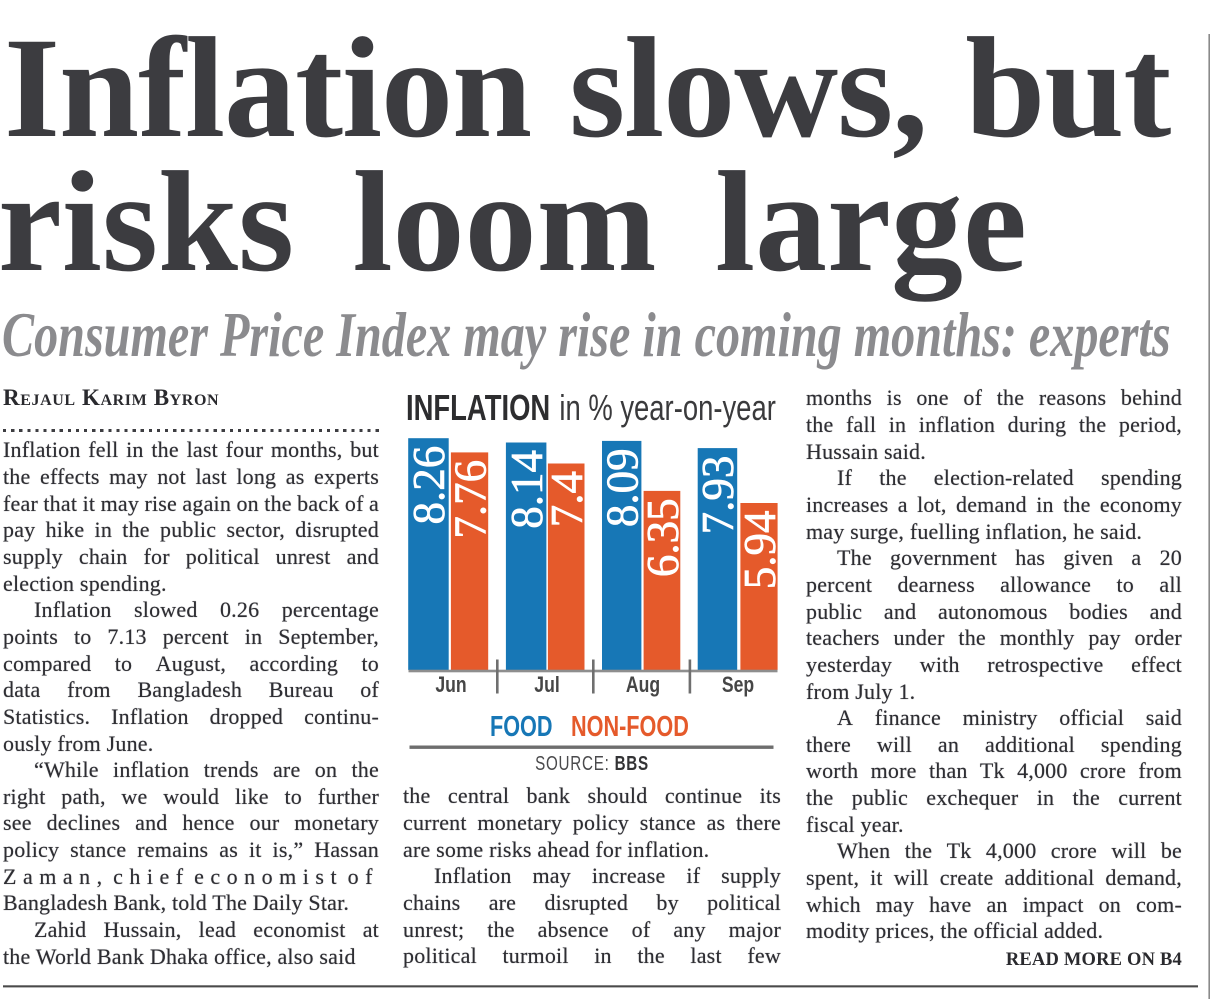  I want to click on svg-text: 8.14, so click(527, 489).